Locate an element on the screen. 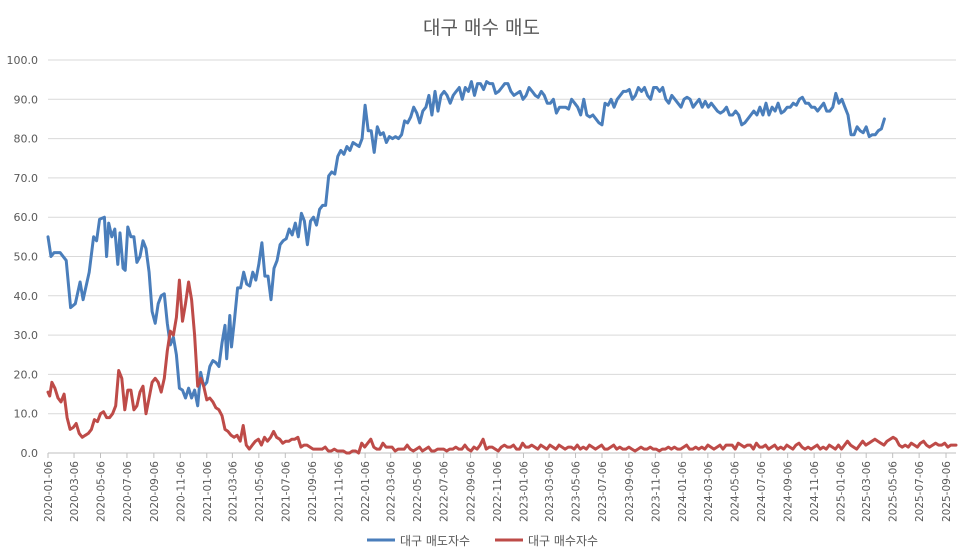  y-tick-label: 20.0 is located at coordinates (26, 374).